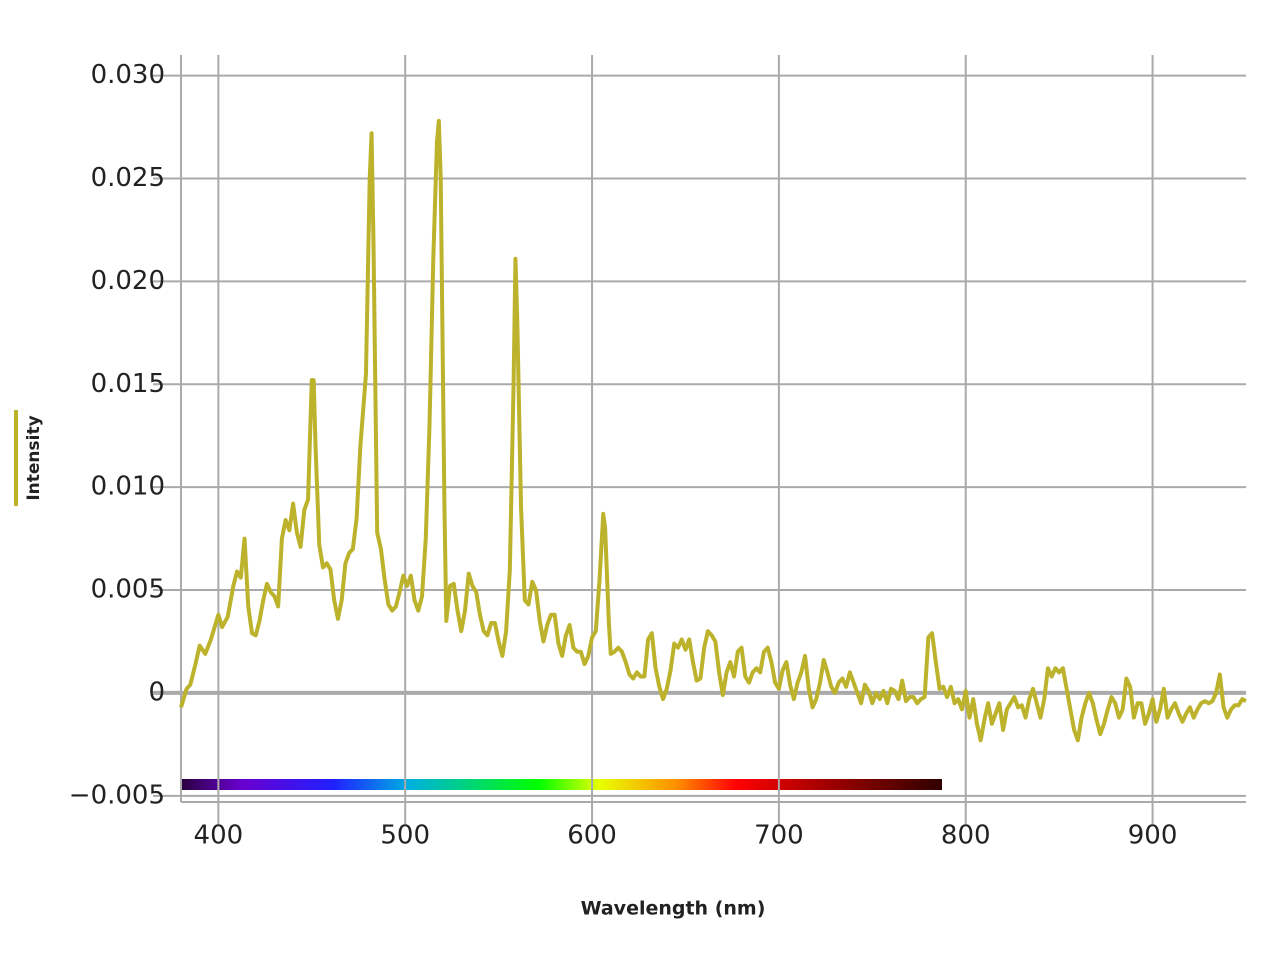 Image resolution: width=1280 pixels, height=960 pixels. I want to click on y-tick-label: 0.020, so click(128, 281).